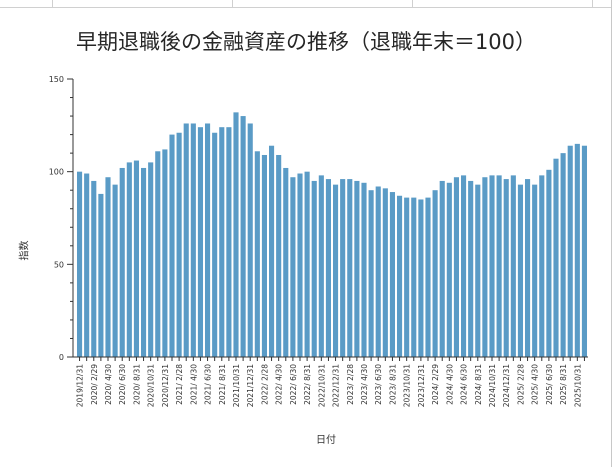 The image size is (612, 467). Describe the element at coordinates (307, 384) in the screenshot. I see `x-tick-label: 2022/ 8/31` at that location.